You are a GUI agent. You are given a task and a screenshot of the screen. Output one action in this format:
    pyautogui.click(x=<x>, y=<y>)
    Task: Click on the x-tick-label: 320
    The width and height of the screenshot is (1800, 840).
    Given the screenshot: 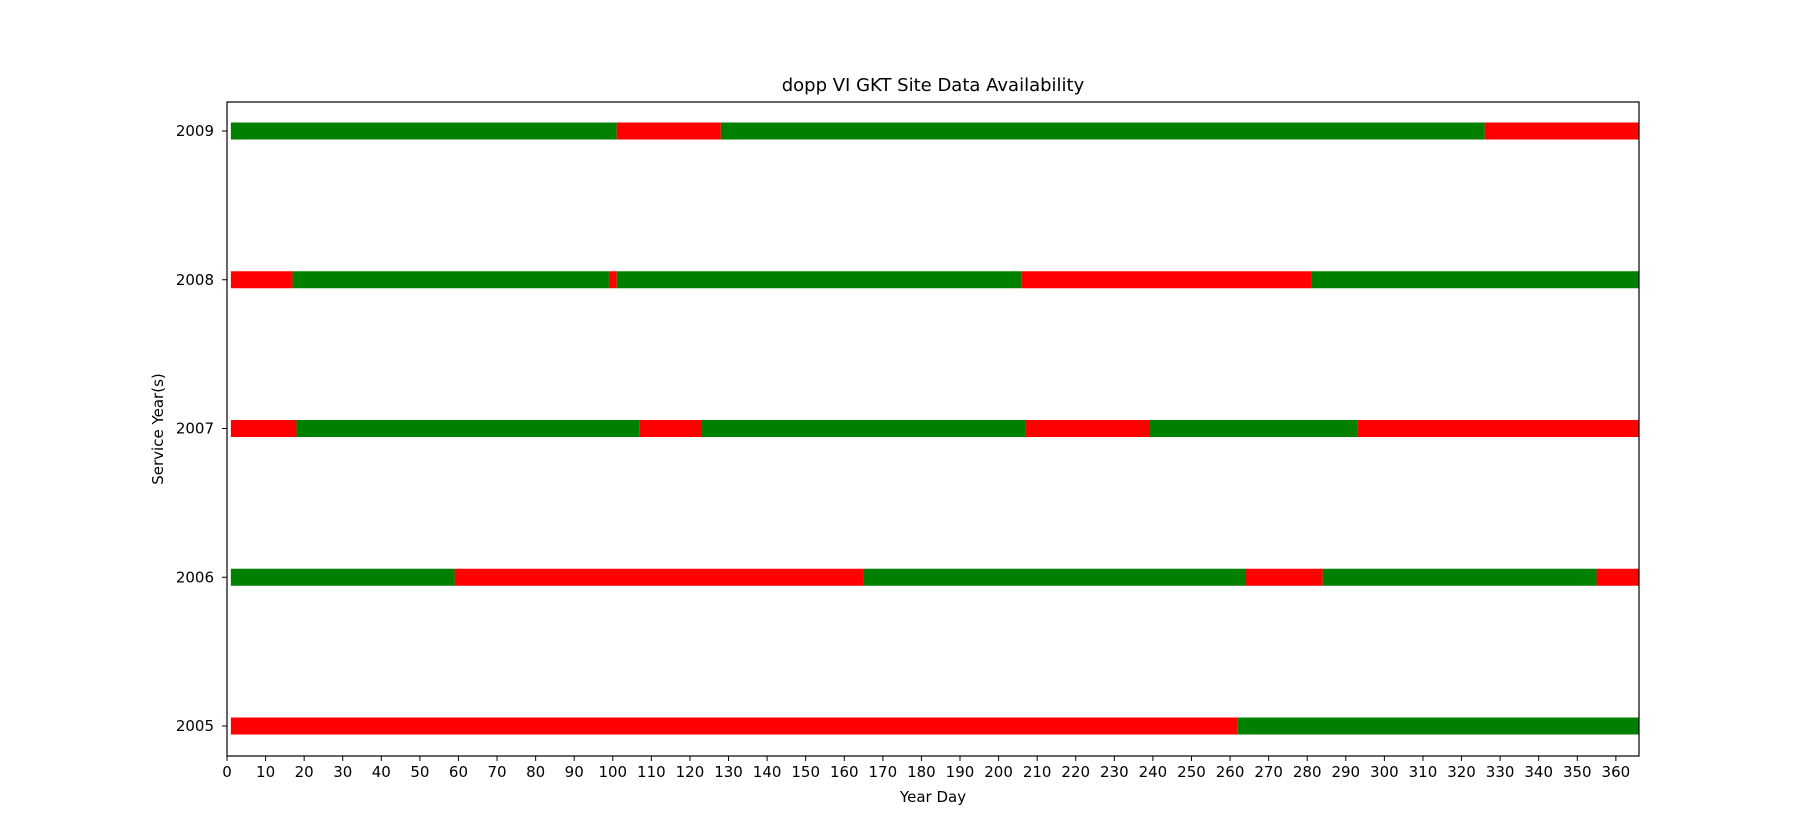 What is the action you would take?
    pyautogui.click(x=1461, y=772)
    